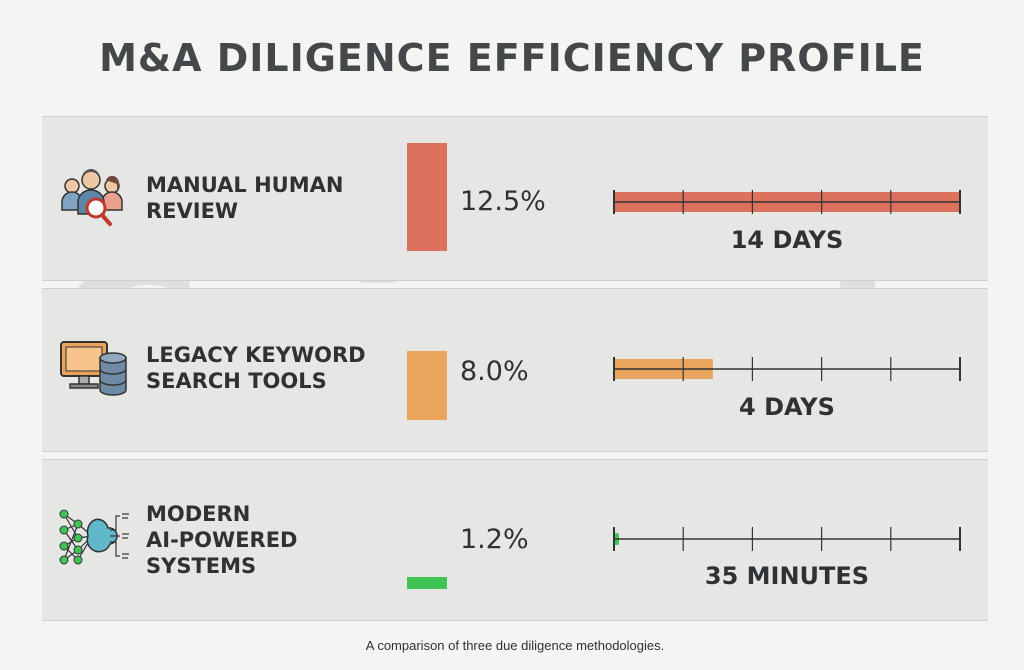 The width and height of the screenshot is (1024, 670). What do you see at coordinates (494, 371) in the screenshot?
I see `rate-label: 8.0%` at bounding box center [494, 371].